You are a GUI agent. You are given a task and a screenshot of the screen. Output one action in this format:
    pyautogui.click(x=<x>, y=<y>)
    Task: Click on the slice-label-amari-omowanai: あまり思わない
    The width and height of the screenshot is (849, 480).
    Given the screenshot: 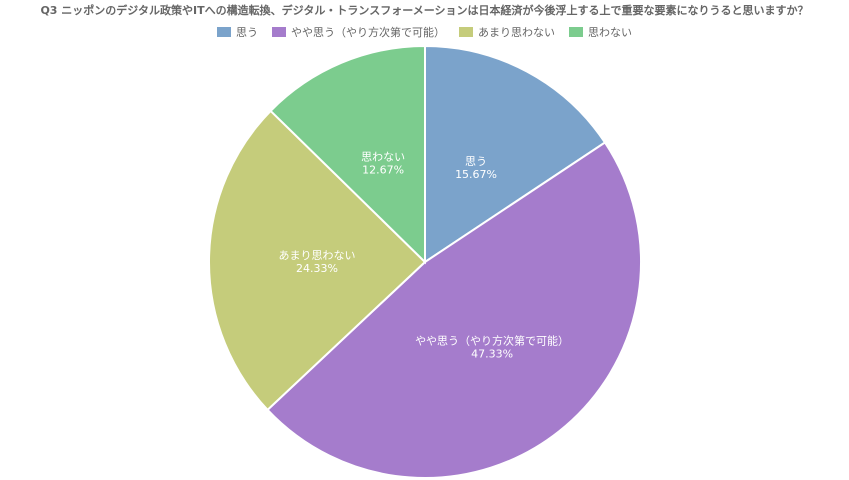 What is the action you would take?
    pyautogui.click(x=317, y=255)
    